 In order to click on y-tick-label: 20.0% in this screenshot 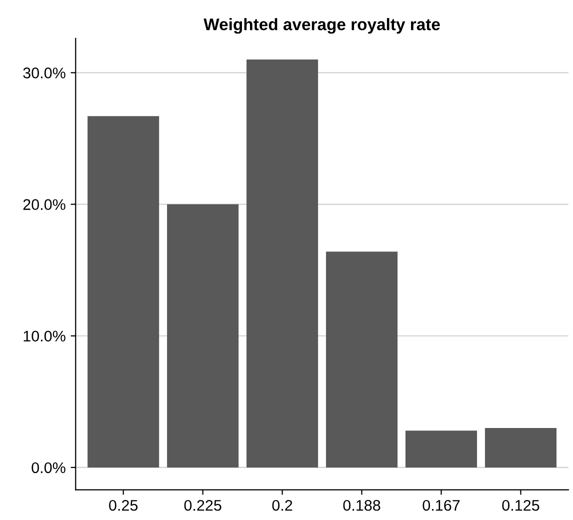, I will do `click(44, 204)`.